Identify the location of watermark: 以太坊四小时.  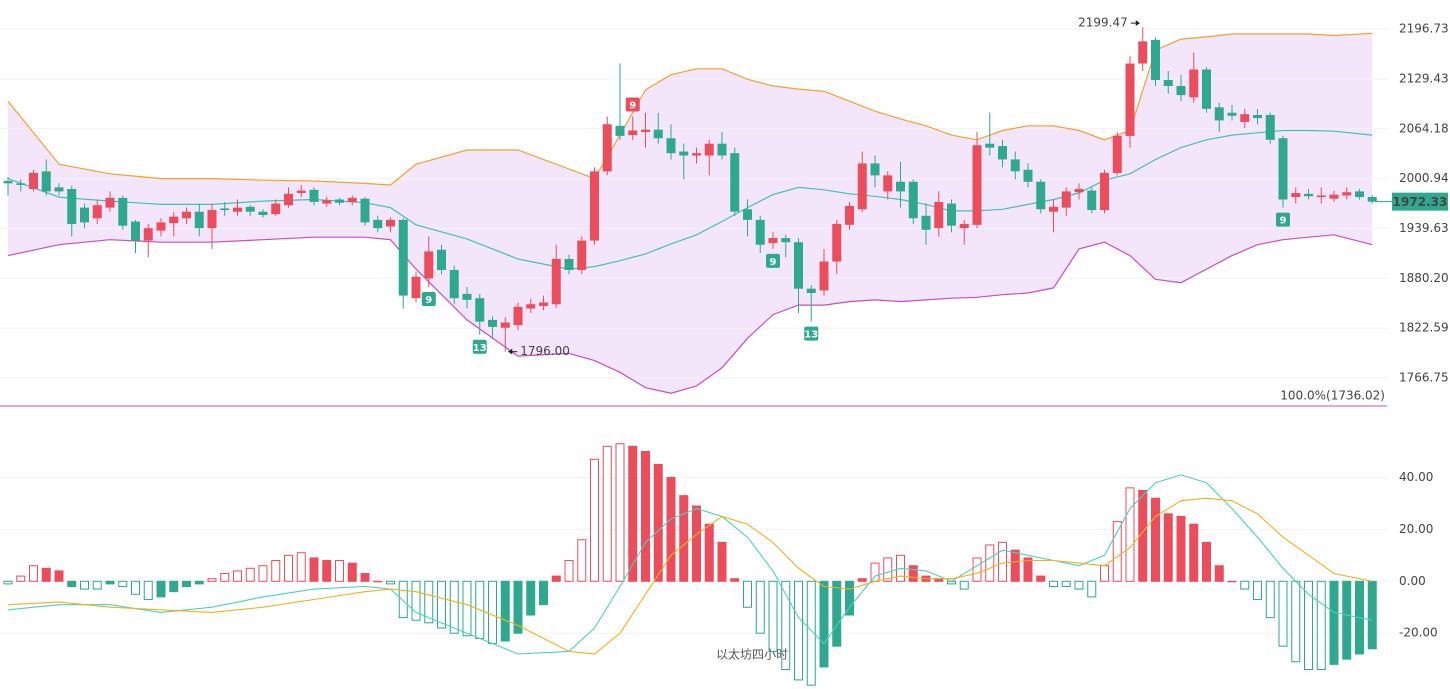
(752, 654).